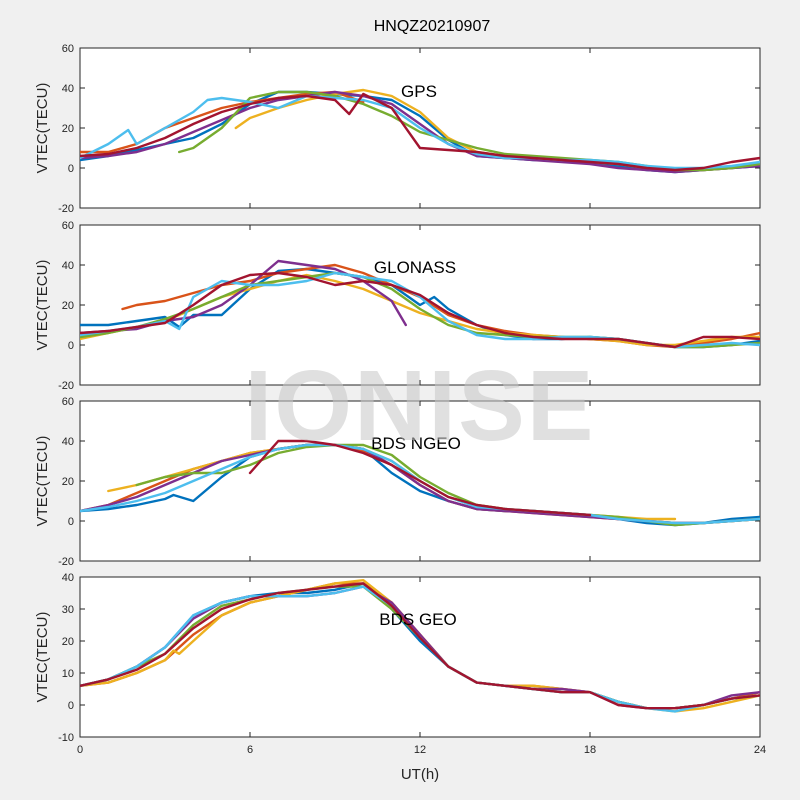 This screenshot has height=800, width=800. What do you see at coordinates (760, 750) in the screenshot?
I see `x-tick-label: 24` at bounding box center [760, 750].